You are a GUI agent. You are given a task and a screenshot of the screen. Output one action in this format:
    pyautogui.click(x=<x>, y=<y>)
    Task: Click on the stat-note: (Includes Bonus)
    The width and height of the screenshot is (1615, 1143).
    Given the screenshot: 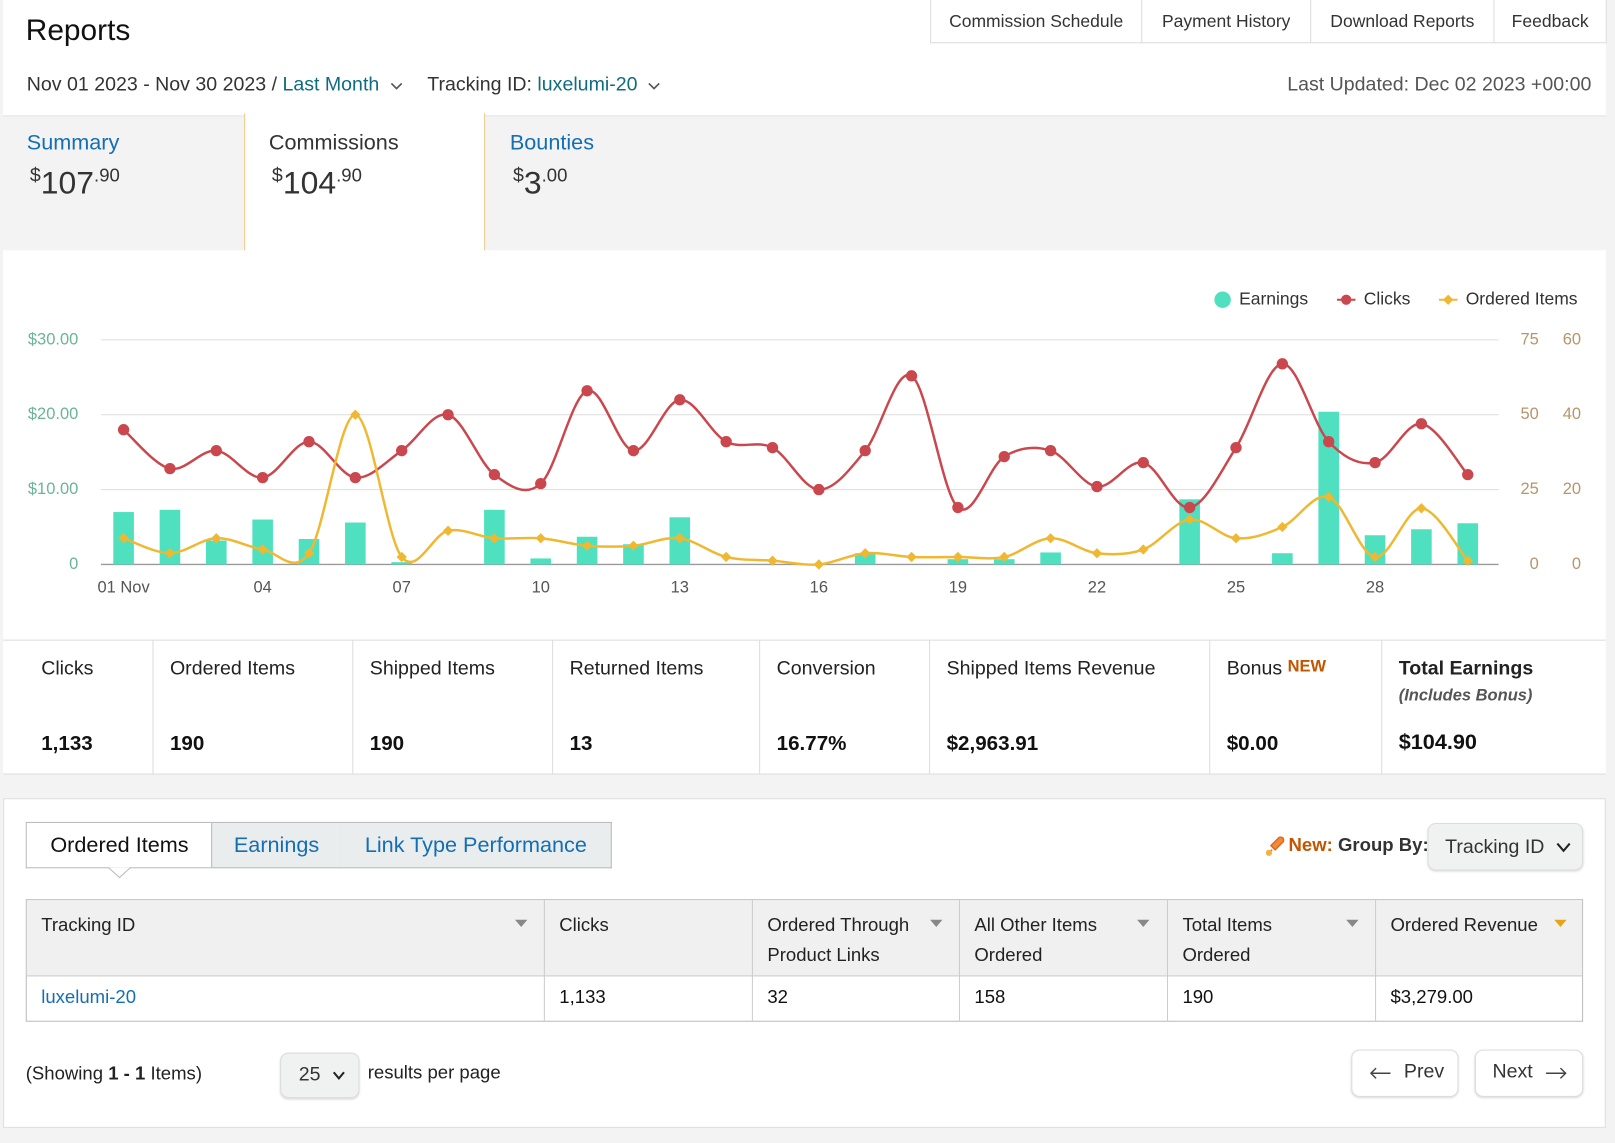 What is the action you would take?
    pyautogui.click(x=1465, y=696)
    